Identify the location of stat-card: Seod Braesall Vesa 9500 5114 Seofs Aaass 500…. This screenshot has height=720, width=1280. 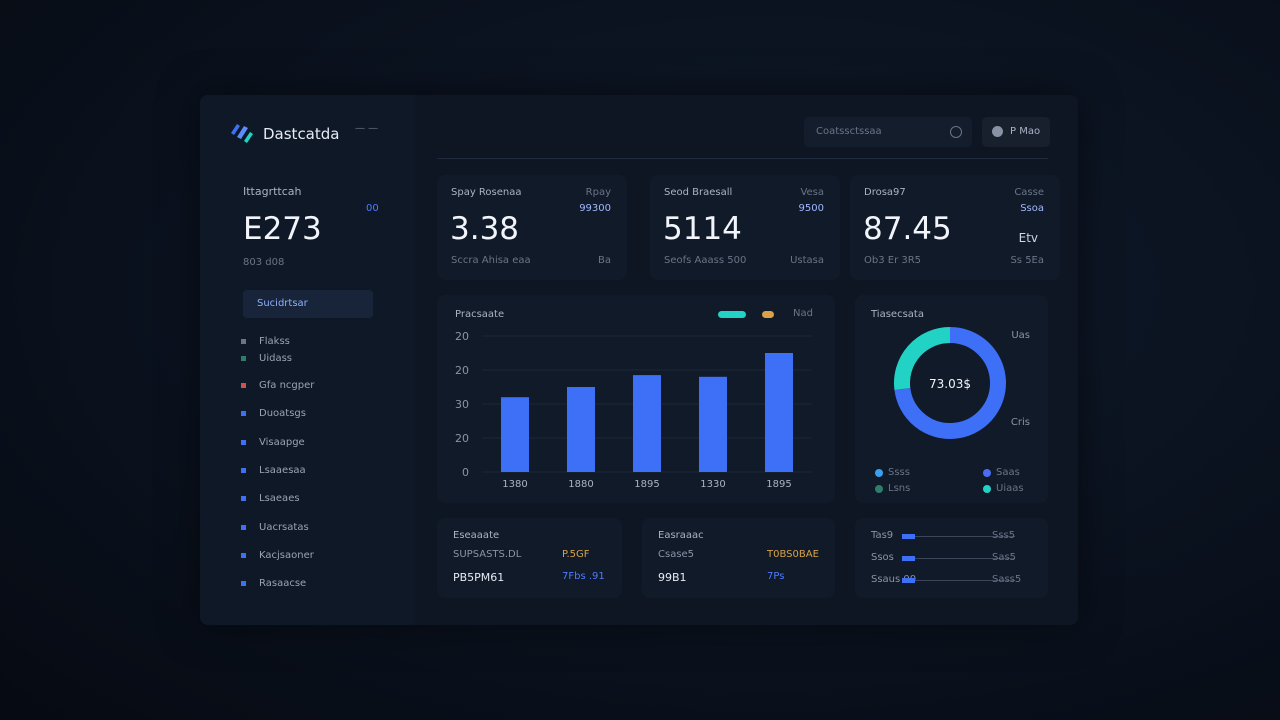
(745, 227).